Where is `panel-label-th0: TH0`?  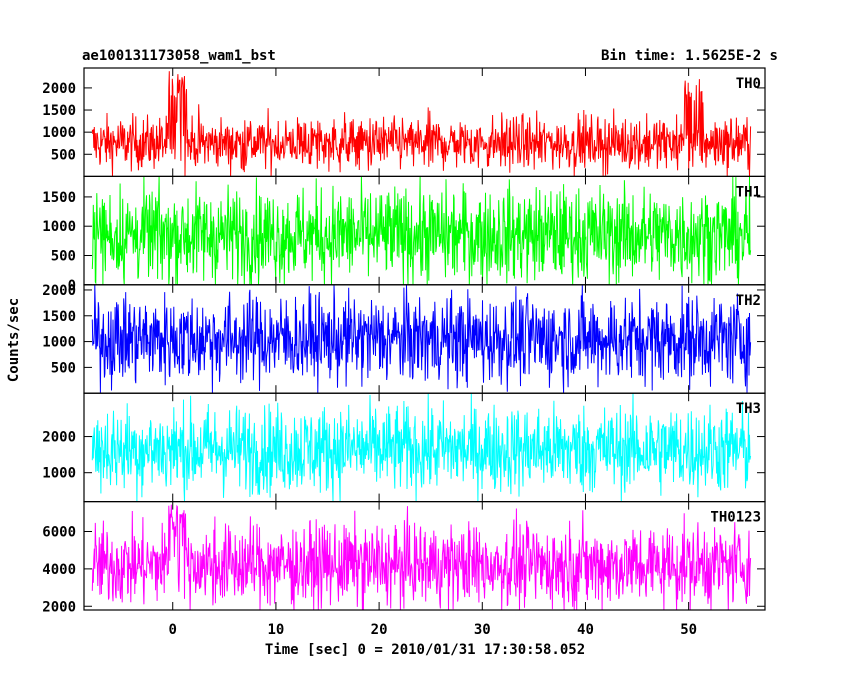
panel-label-th0: TH0 is located at coordinates (748, 84).